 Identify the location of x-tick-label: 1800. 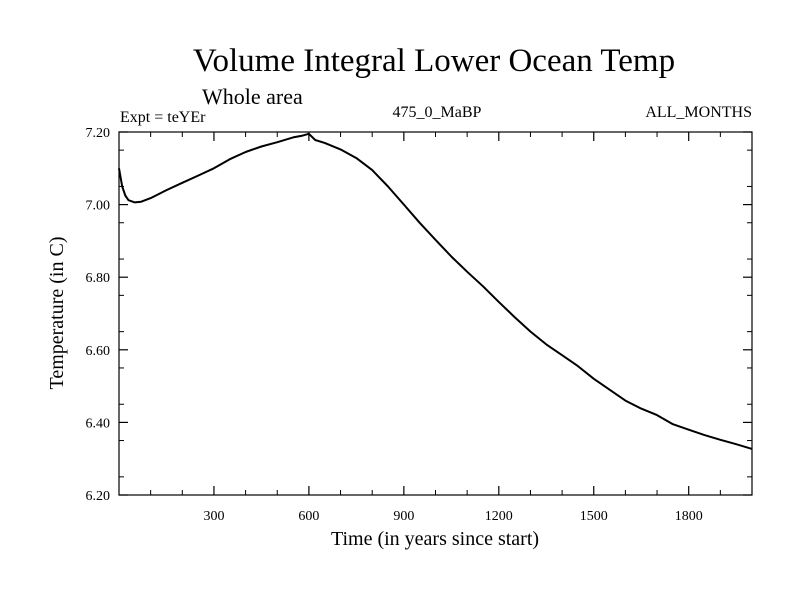
(689, 516).